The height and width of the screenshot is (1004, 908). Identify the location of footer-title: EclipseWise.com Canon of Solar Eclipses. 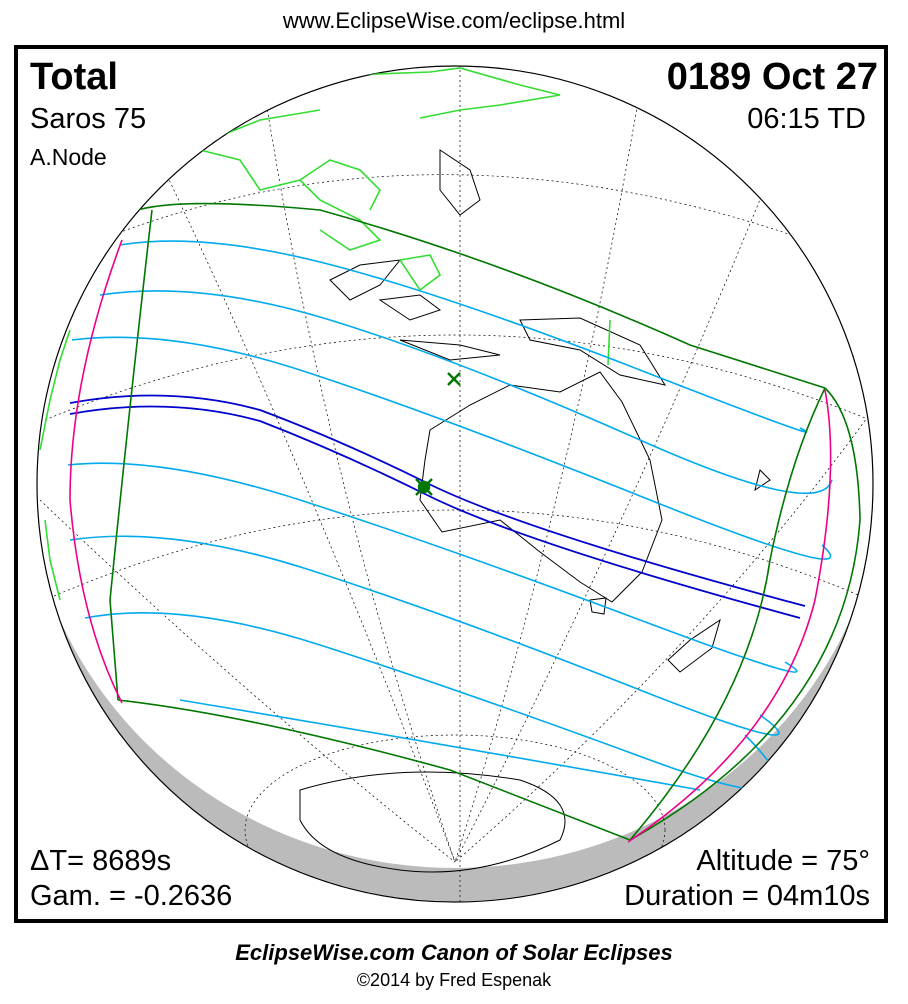
(454, 952).